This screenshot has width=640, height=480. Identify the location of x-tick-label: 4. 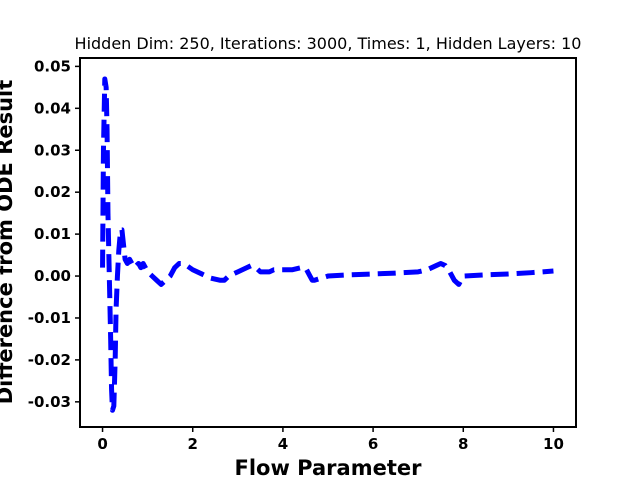
(283, 444).